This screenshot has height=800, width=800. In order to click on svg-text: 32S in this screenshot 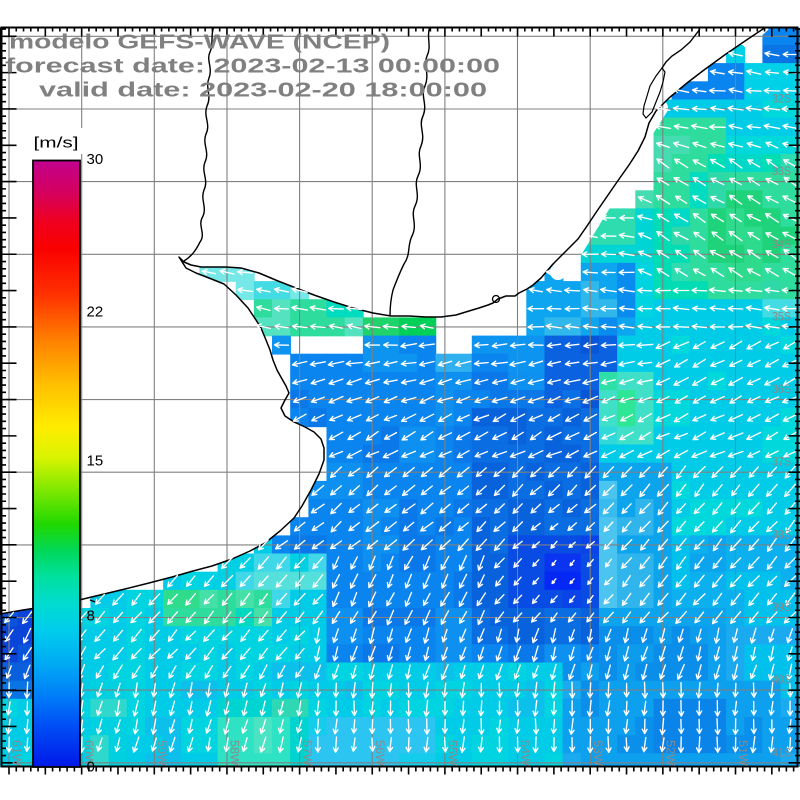, I will do `click(781, 99)`.